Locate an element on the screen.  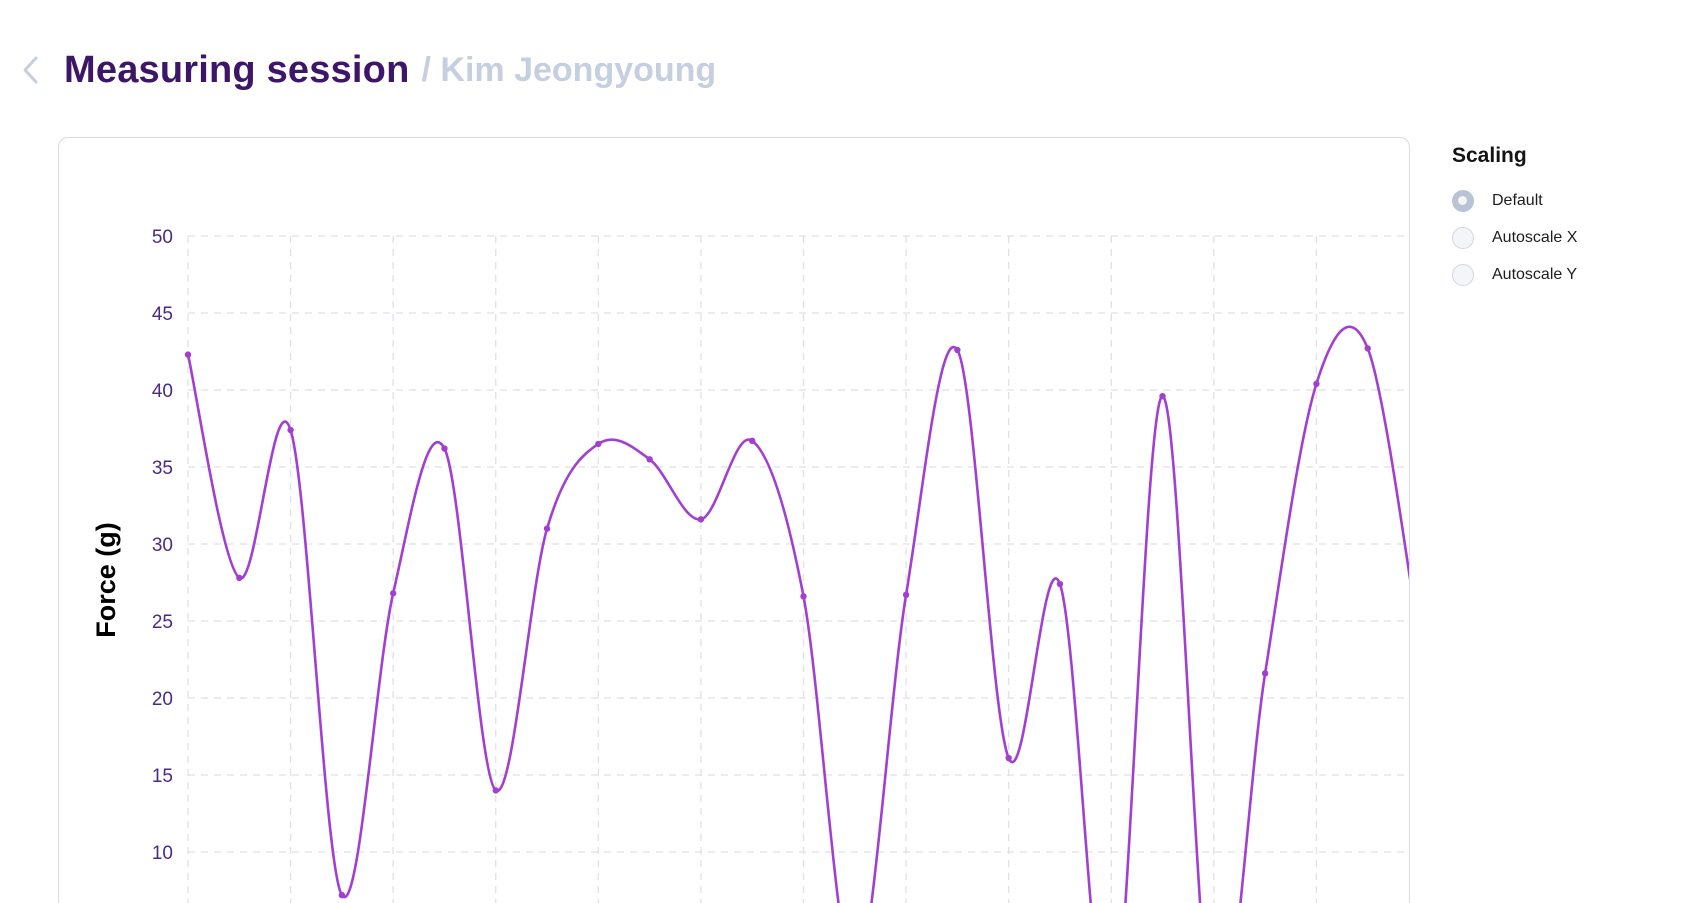
back-button is located at coordinates (31, 70).